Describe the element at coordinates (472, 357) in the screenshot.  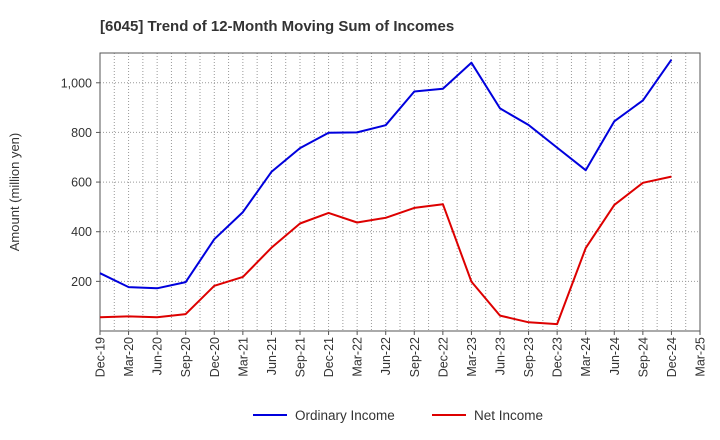
I see `x-tick-label: Mar-23` at that location.